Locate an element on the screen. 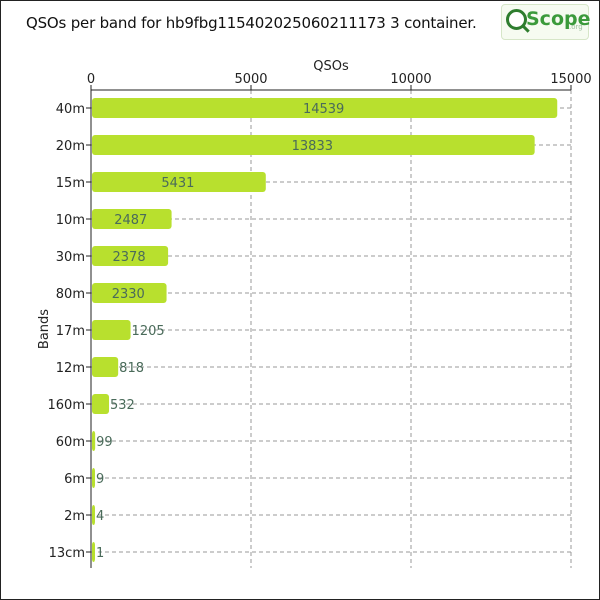 This screenshot has height=600, width=600. y-tick-label: 6m is located at coordinates (74, 479).